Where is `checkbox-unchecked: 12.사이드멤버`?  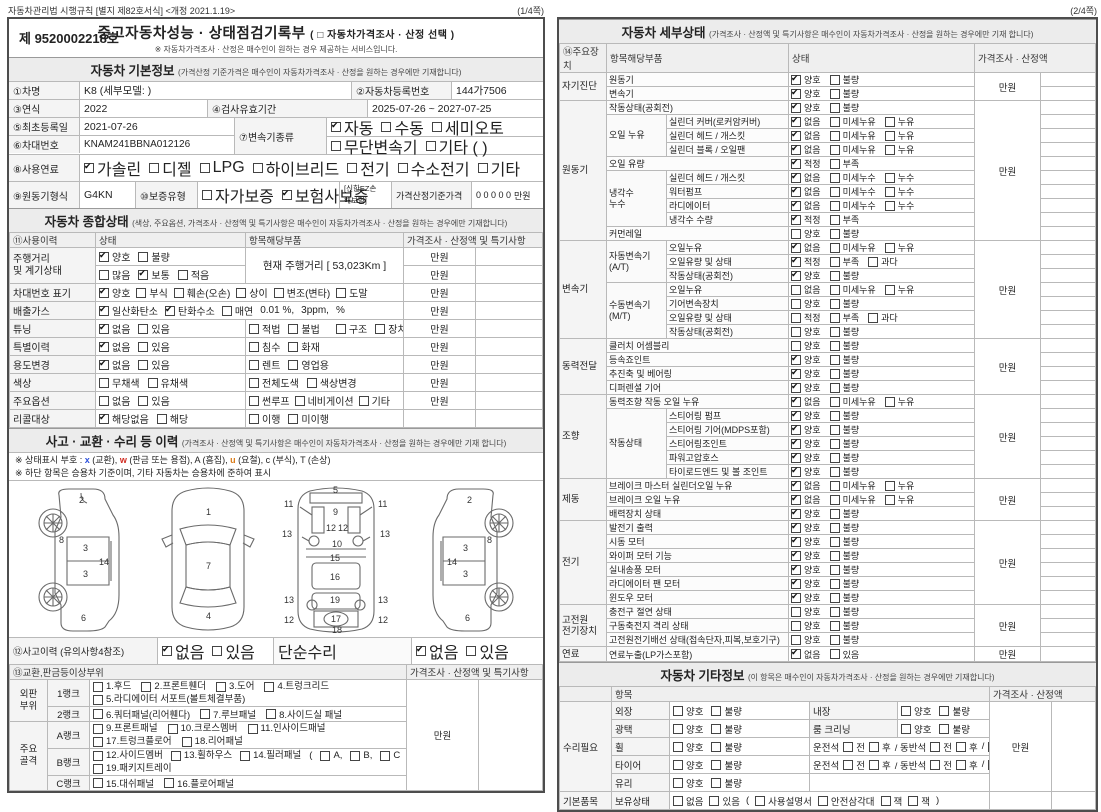
checkbox-unchecked: 12.사이드멤버 is located at coordinates (128, 756).